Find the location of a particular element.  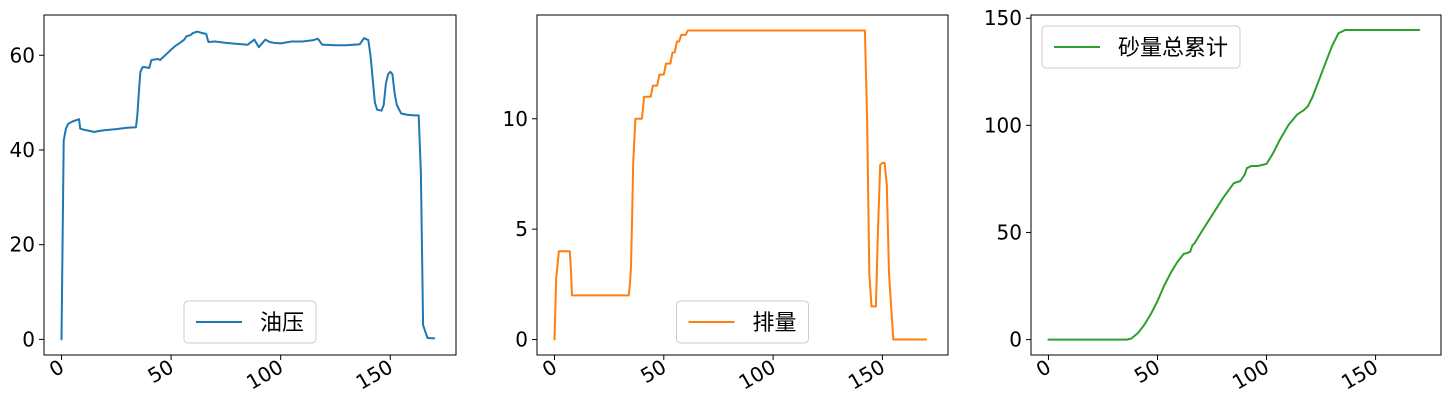

legend-label: 砂量总累计 is located at coordinates (1173, 48).